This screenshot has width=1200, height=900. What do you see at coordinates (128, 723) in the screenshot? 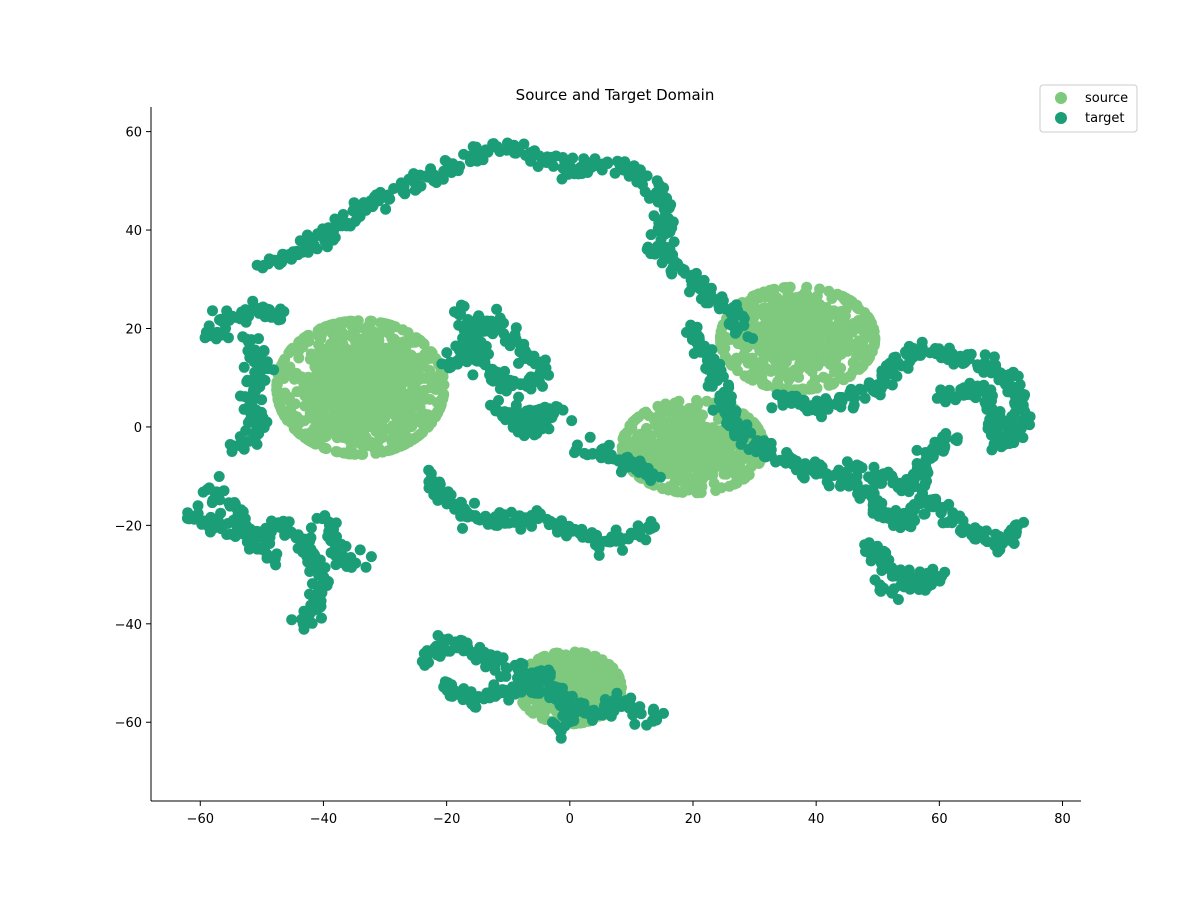
I see `y-tick-label: −60` at bounding box center [128, 723].